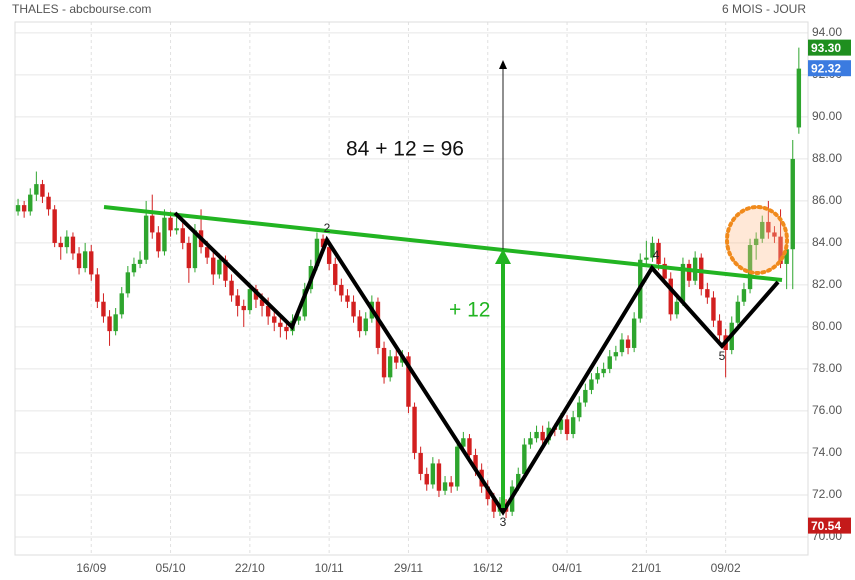 This screenshot has height=580, width=855. What do you see at coordinates (646, 568) in the screenshot?
I see `x-tick-label: 21/01` at bounding box center [646, 568].